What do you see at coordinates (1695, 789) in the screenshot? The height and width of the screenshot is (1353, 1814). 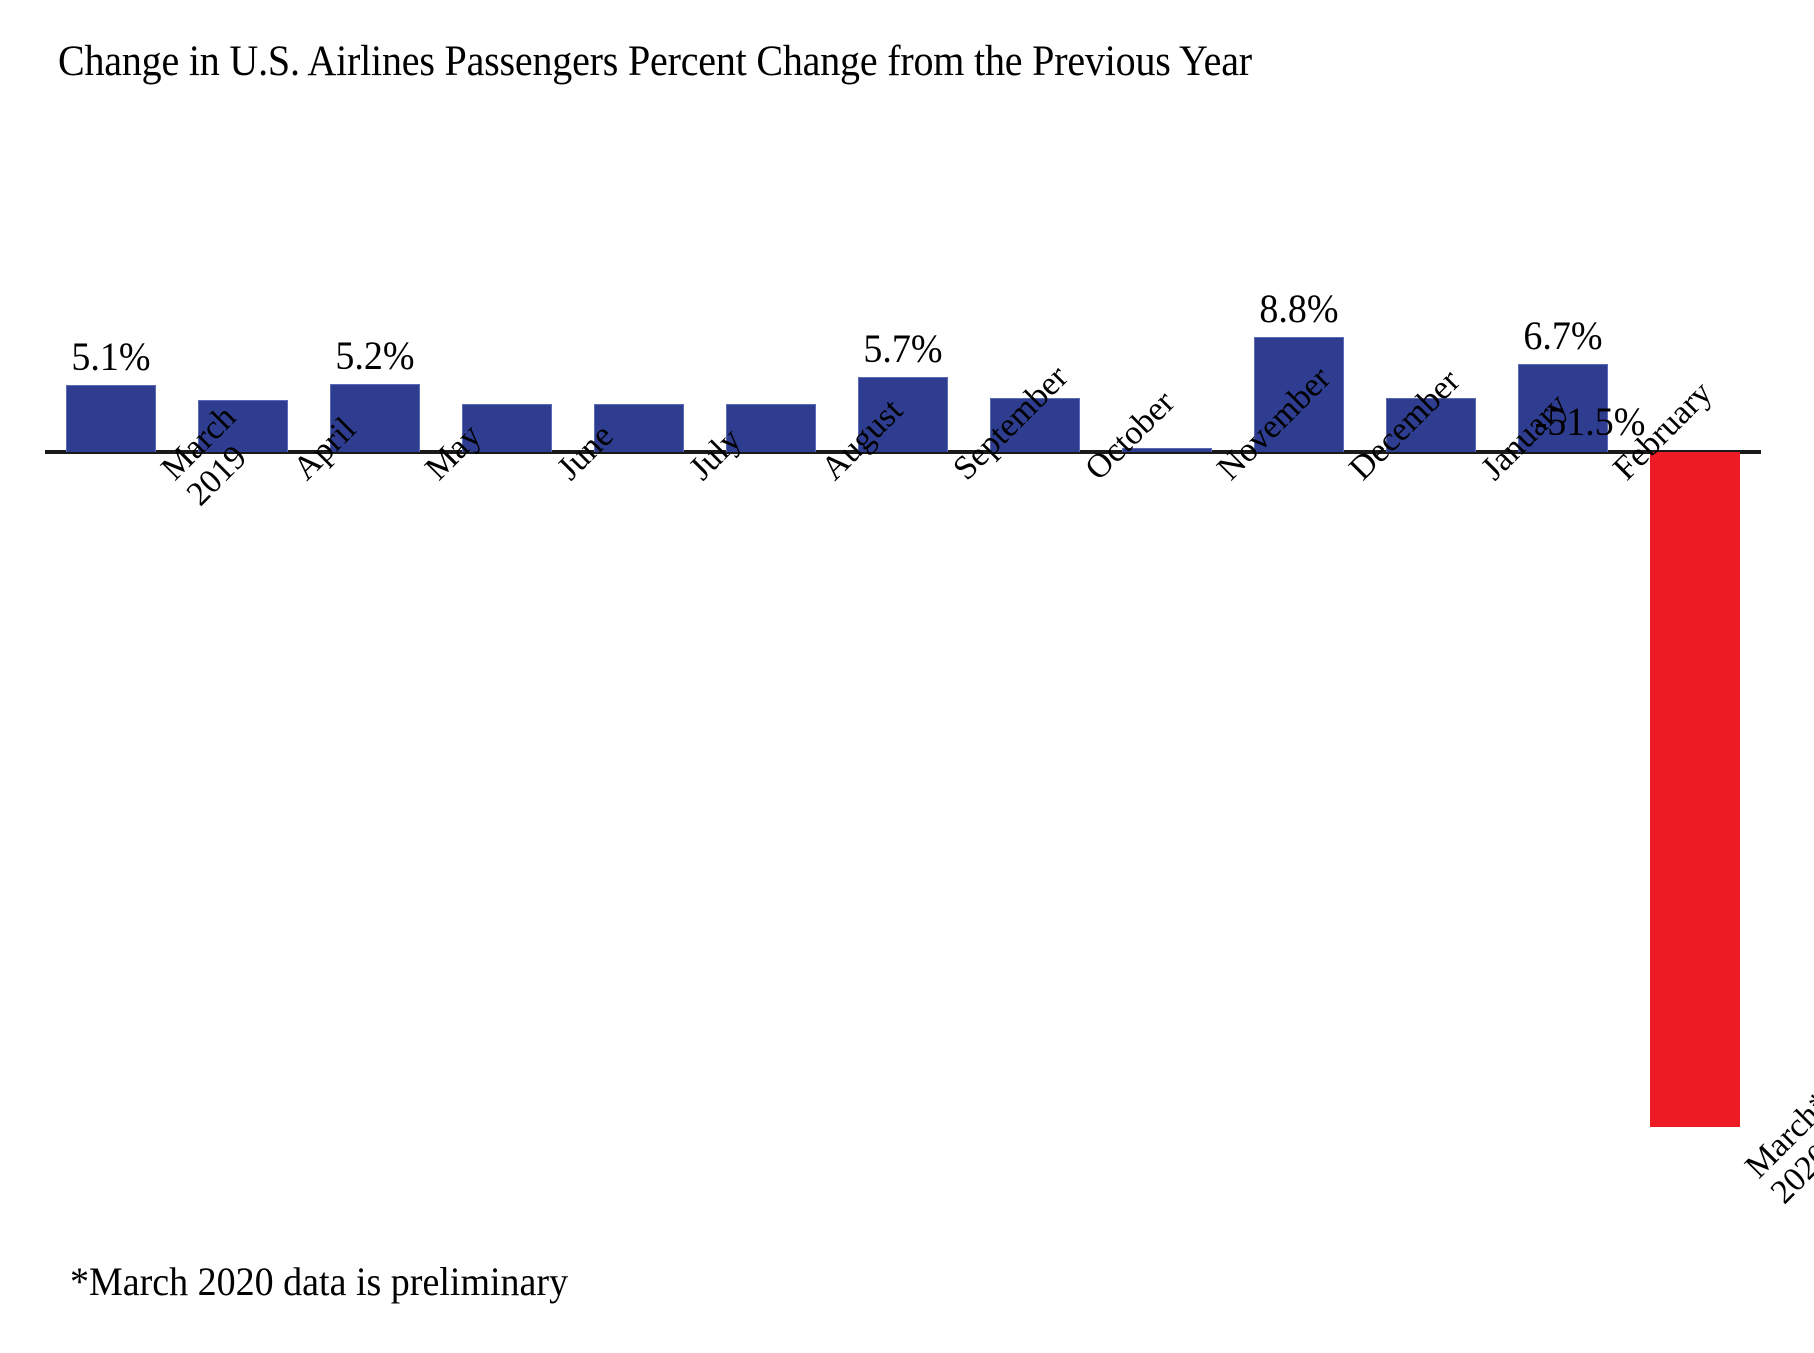 I see `bar-march-2020` at bounding box center [1695, 789].